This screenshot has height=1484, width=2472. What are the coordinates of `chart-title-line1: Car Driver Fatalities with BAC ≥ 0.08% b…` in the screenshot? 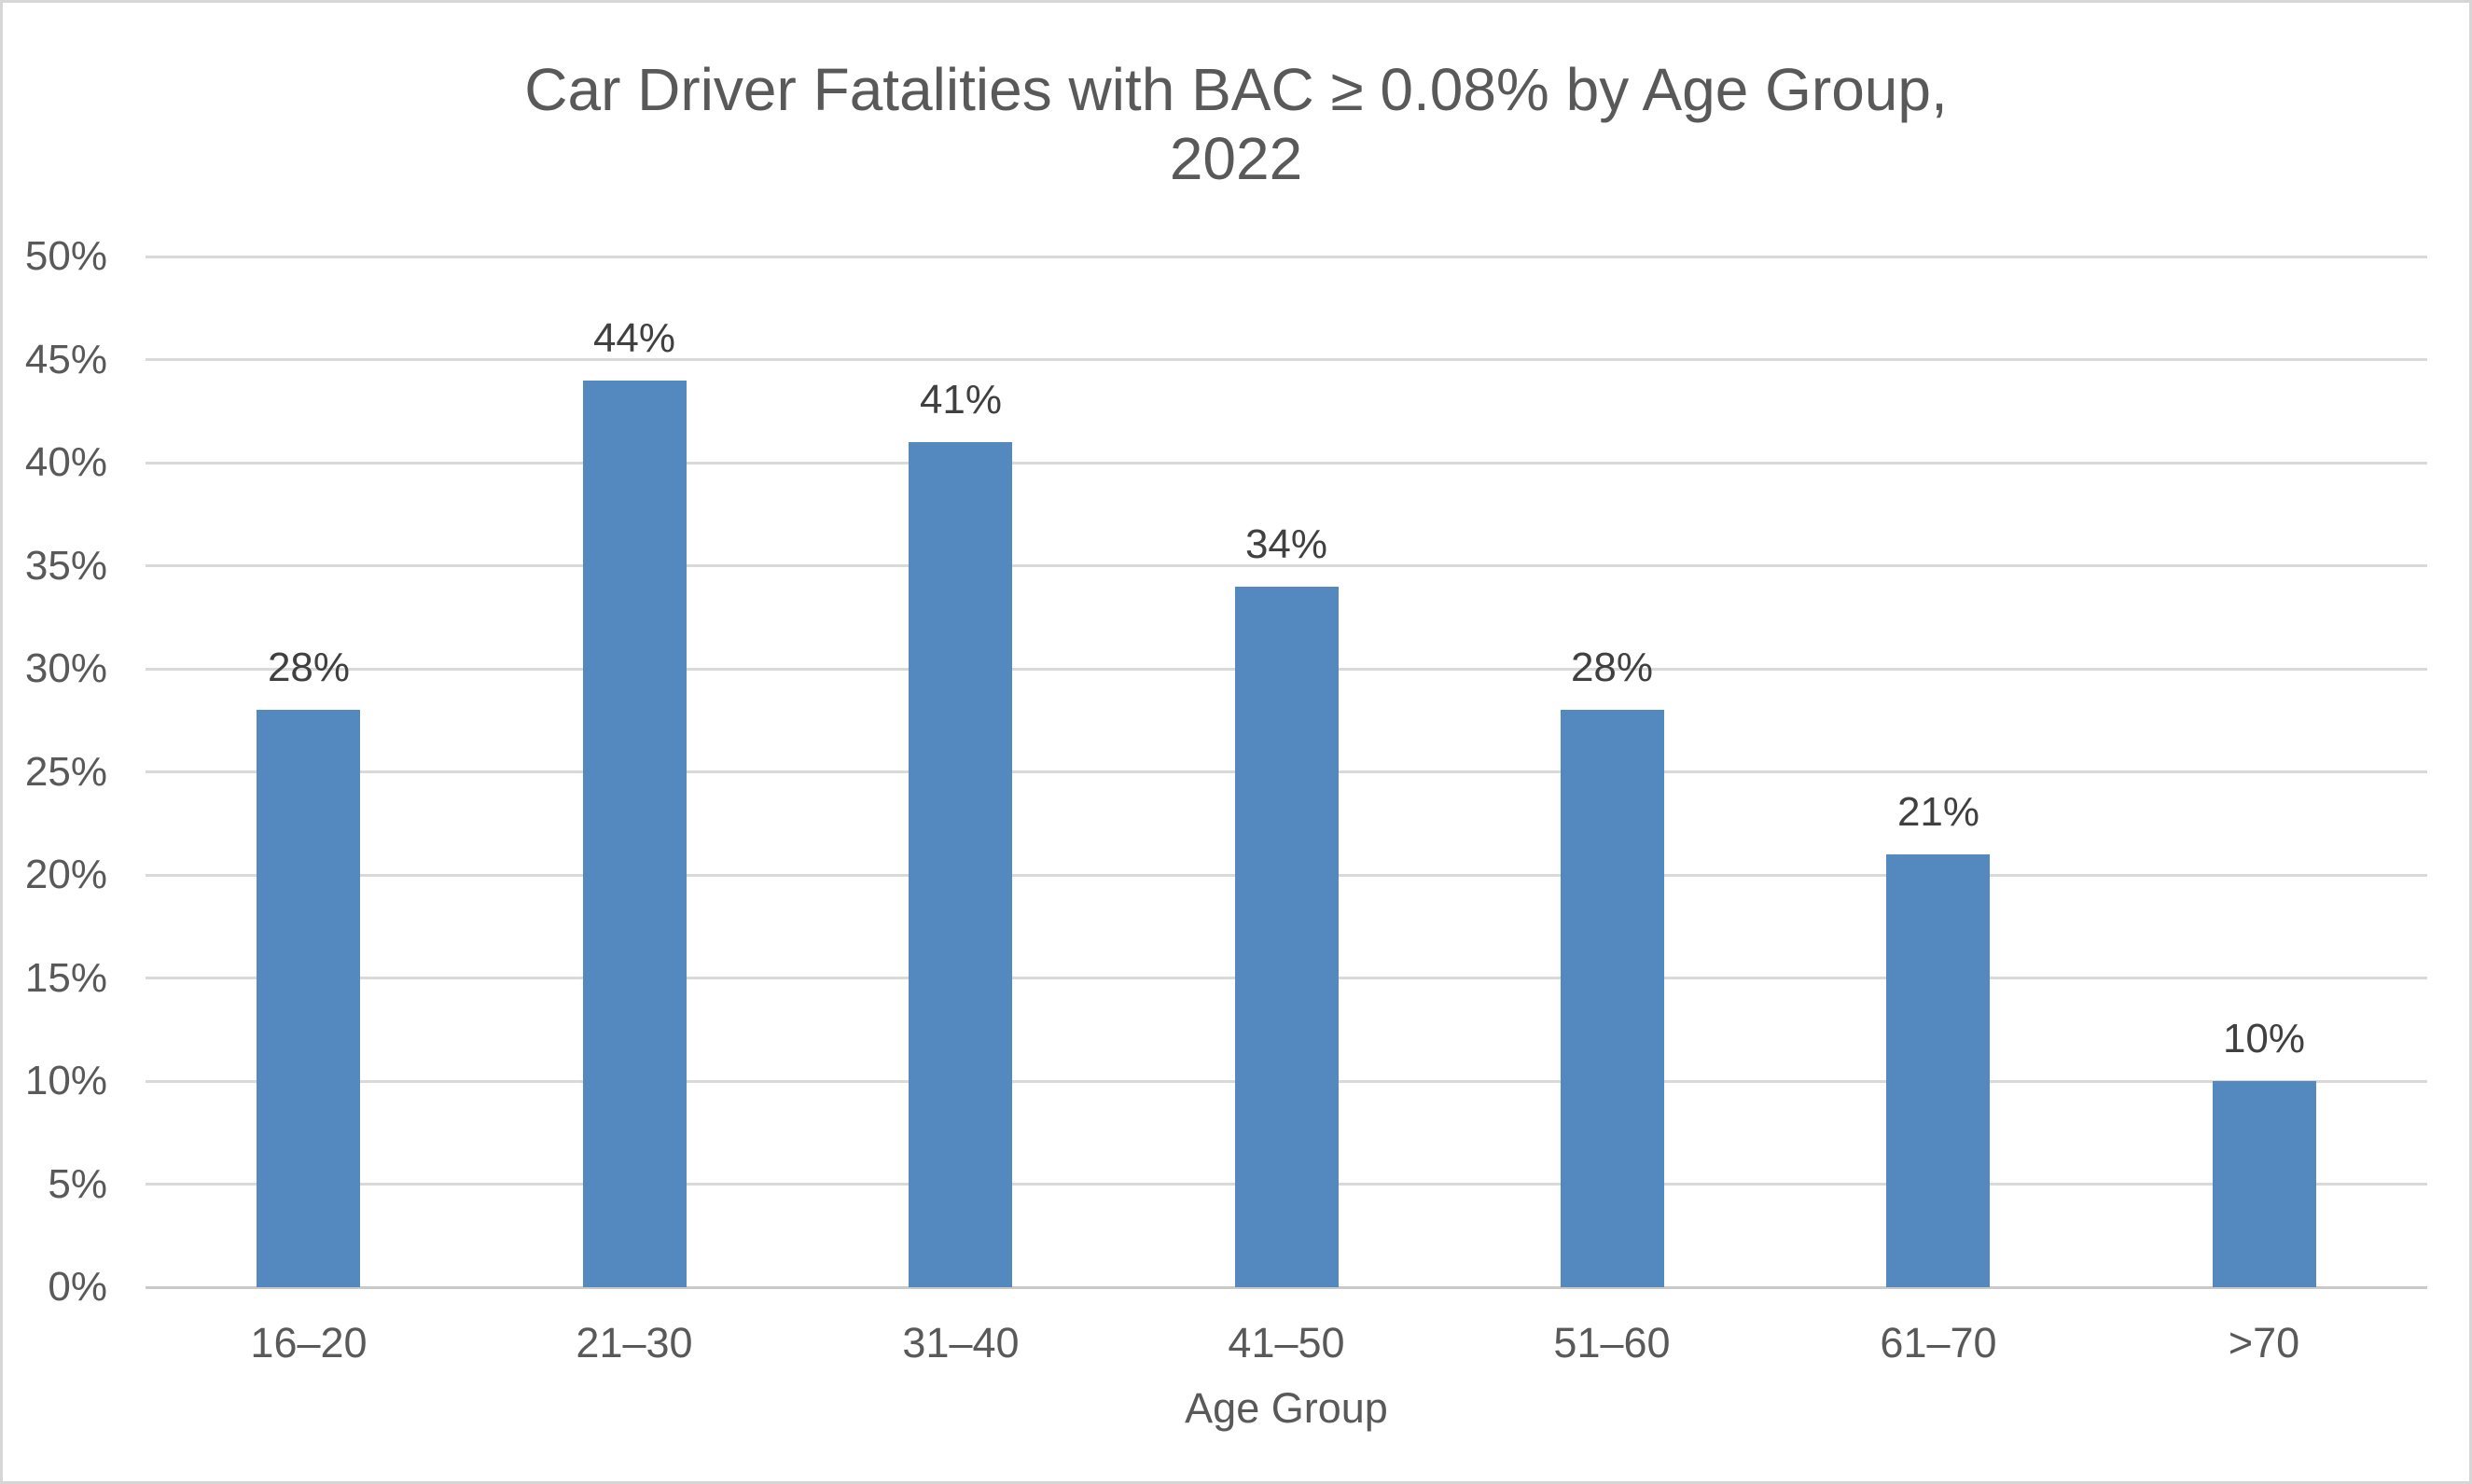 It's located at (1236, 89).